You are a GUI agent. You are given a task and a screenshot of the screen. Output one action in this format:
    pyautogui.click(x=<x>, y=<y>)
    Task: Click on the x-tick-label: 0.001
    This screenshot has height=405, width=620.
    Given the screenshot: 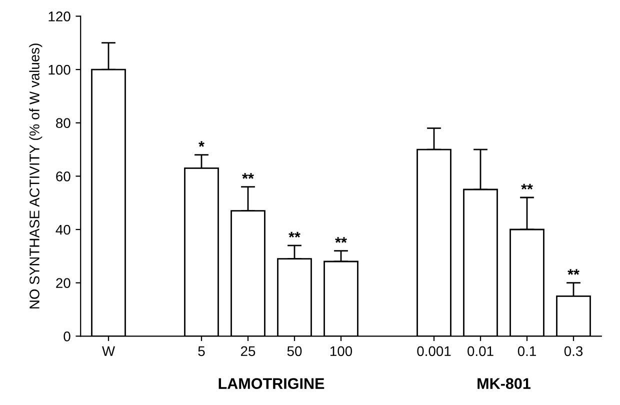 What is the action you would take?
    pyautogui.click(x=434, y=351)
    